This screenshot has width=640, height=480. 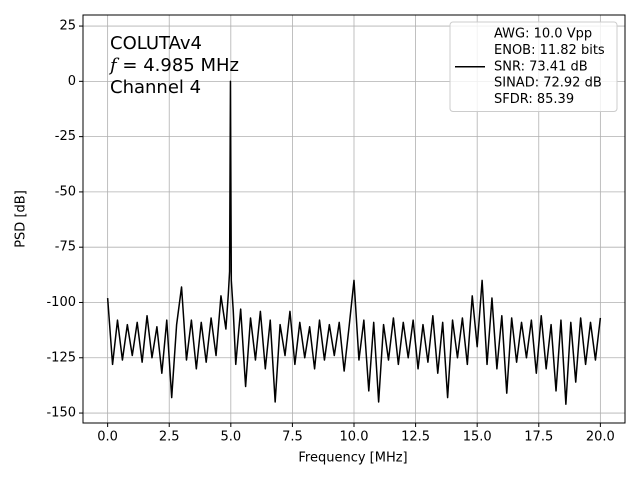 I want to click on x-axis-label: Frequency [MHz], so click(x=352, y=458).